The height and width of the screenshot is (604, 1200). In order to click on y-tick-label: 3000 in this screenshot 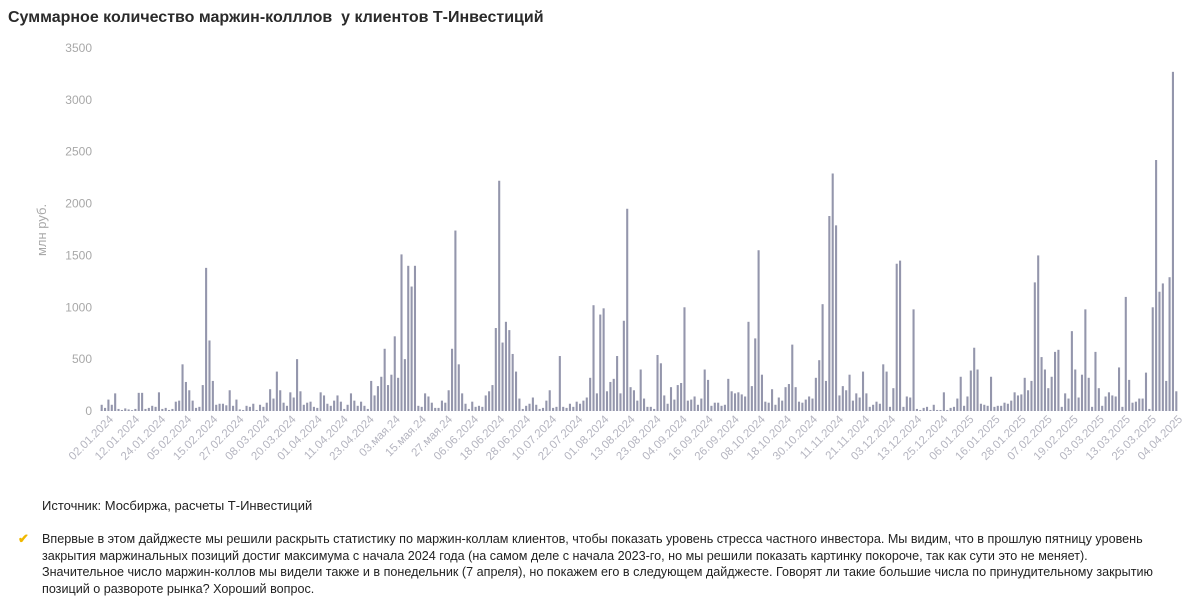, I will do `click(78, 100)`.